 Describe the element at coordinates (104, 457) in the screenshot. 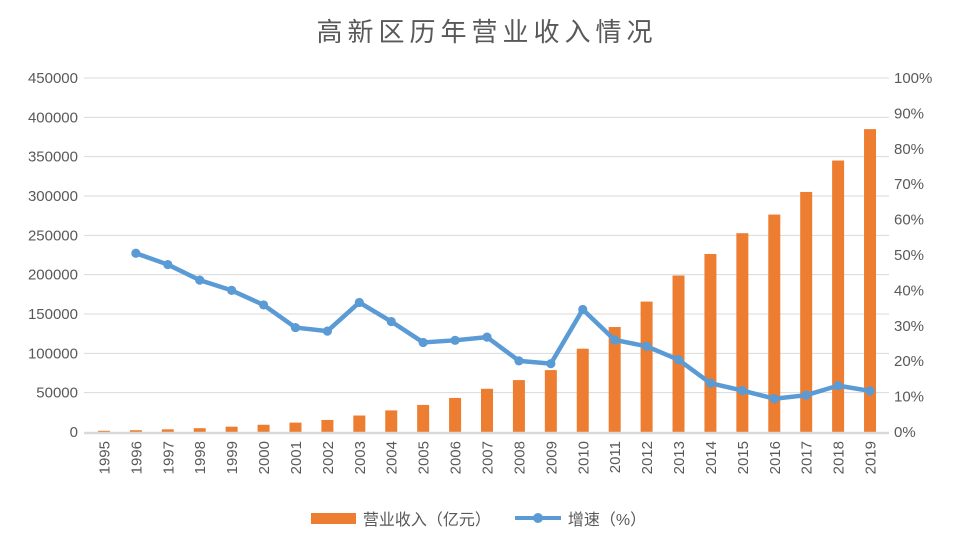

I see `x-axis-tick-label: 1995` at that location.